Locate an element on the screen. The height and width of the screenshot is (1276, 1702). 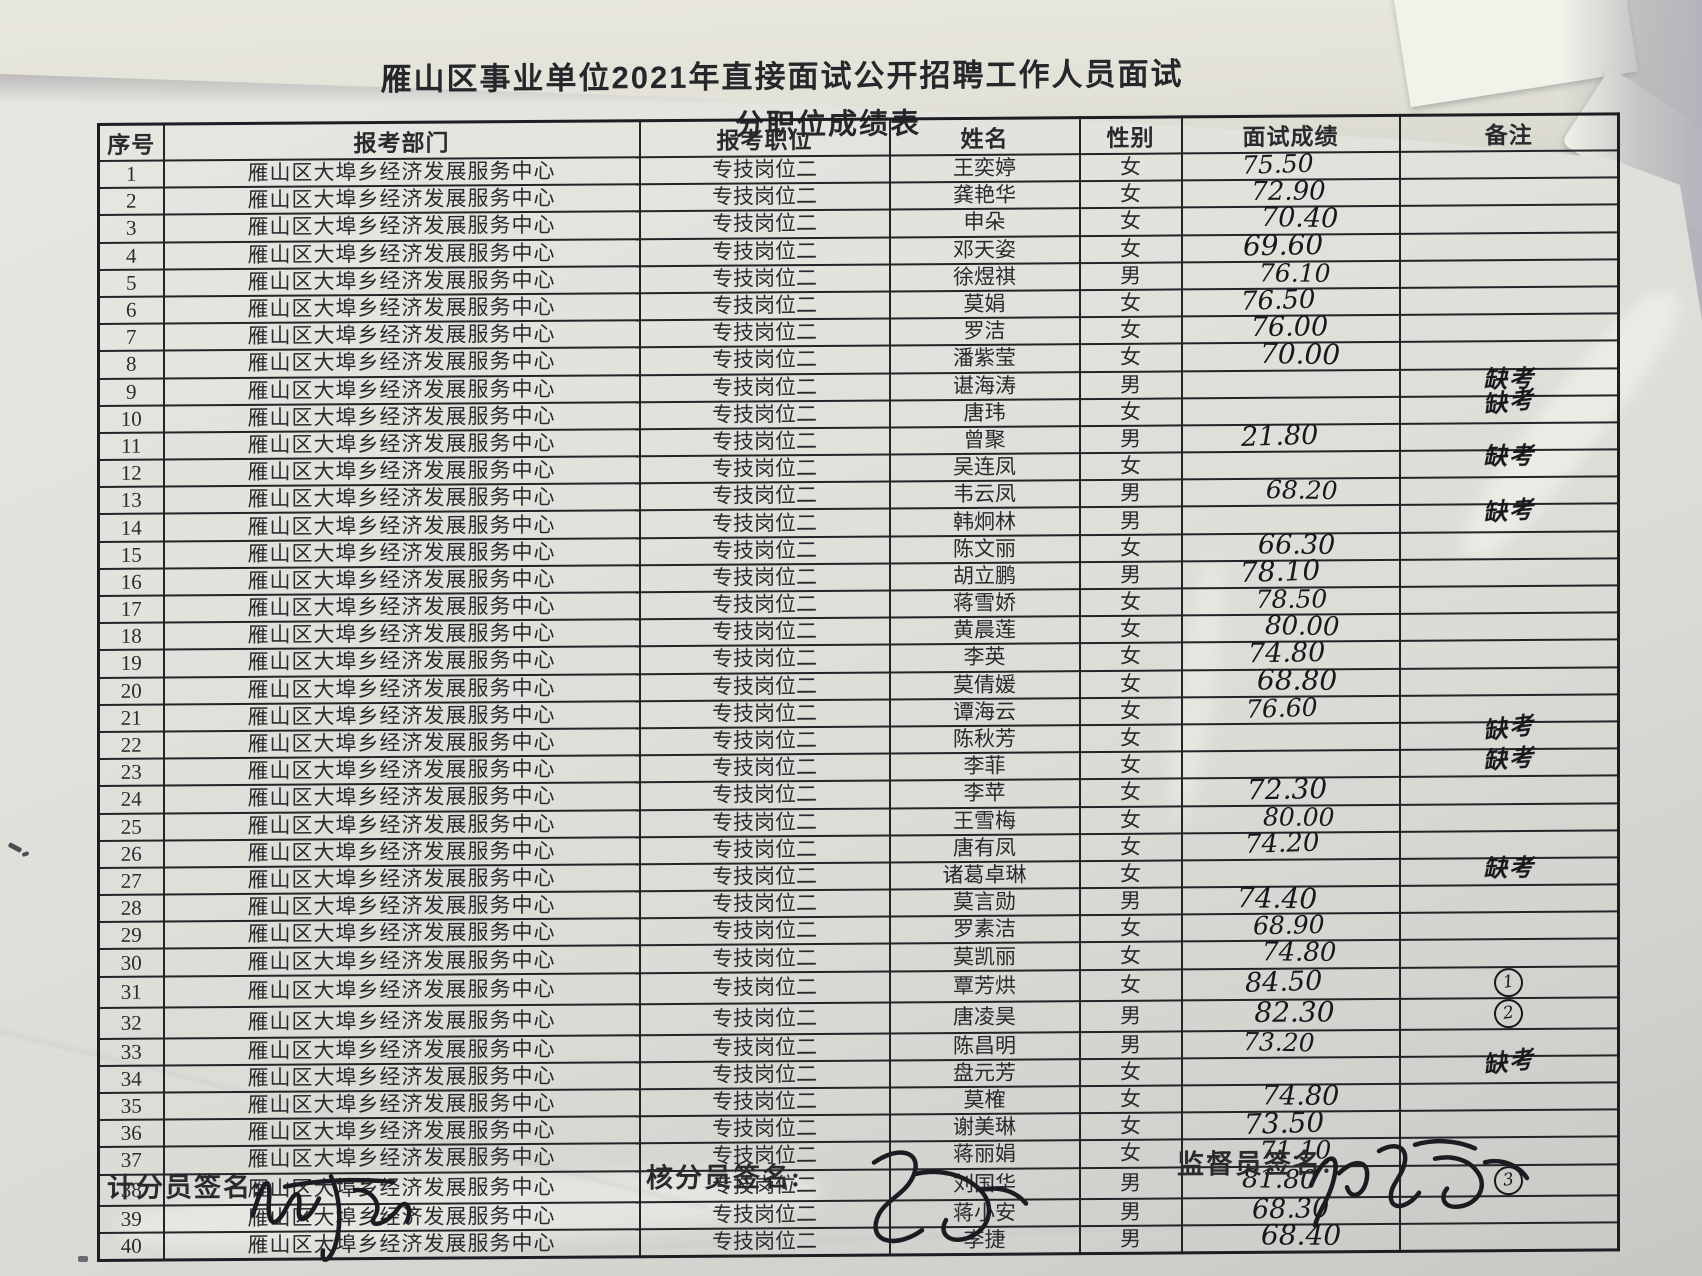
cell-no: 11 is located at coordinates (131, 446).